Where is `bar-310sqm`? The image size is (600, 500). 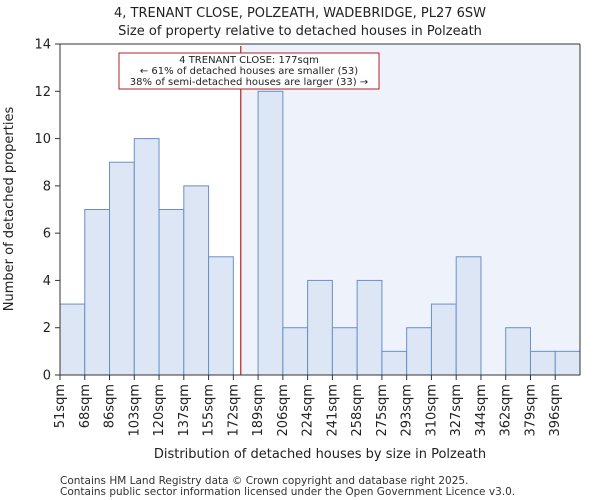
bar-310sqm is located at coordinates (443, 339).